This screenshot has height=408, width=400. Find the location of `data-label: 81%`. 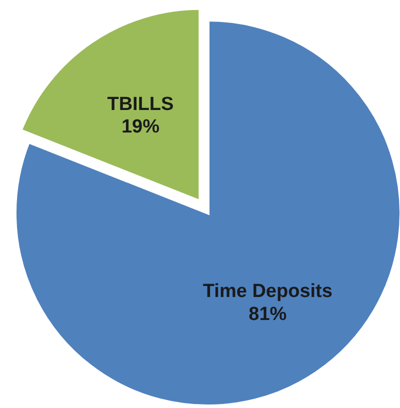

data-label: 81% is located at coordinates (267, 314).